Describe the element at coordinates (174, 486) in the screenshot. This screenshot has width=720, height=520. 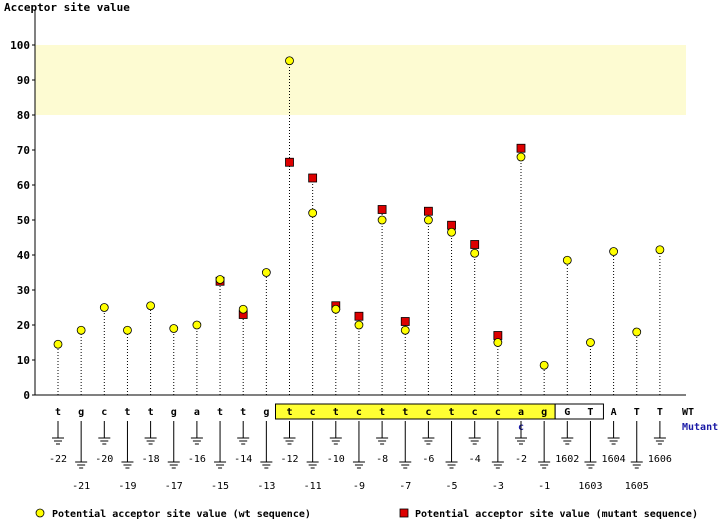
I see `position-label: -17` at that location.